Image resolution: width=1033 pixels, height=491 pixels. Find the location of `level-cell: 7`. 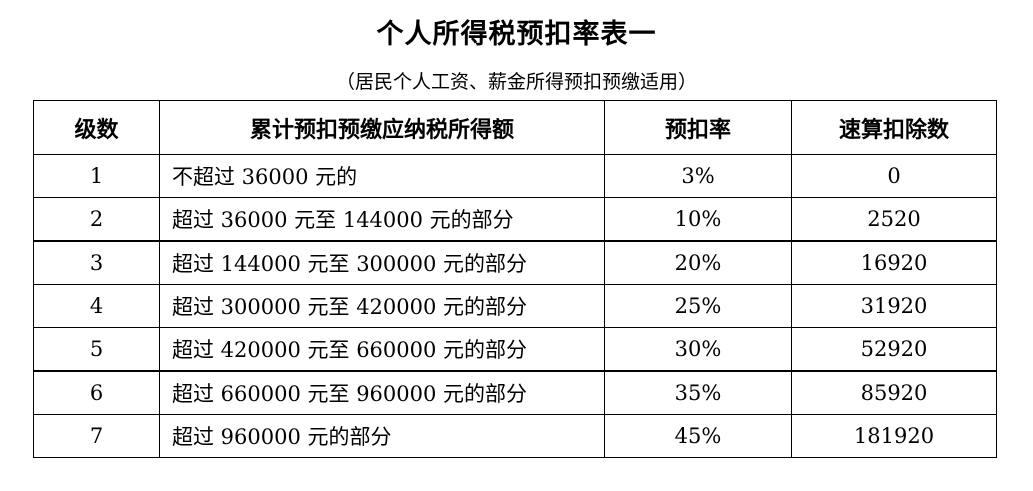

level-cell: 7 is located at coordinates (96, 436).